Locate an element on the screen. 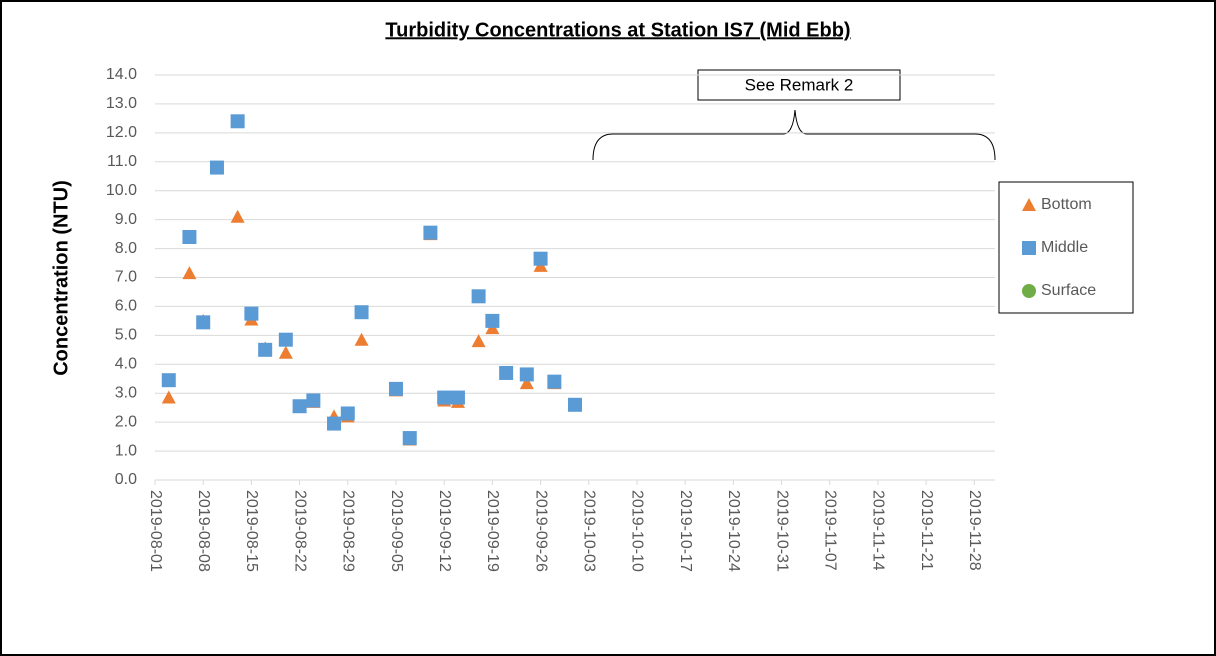  legend-label: Middle is located at coordinates (1064, 247).